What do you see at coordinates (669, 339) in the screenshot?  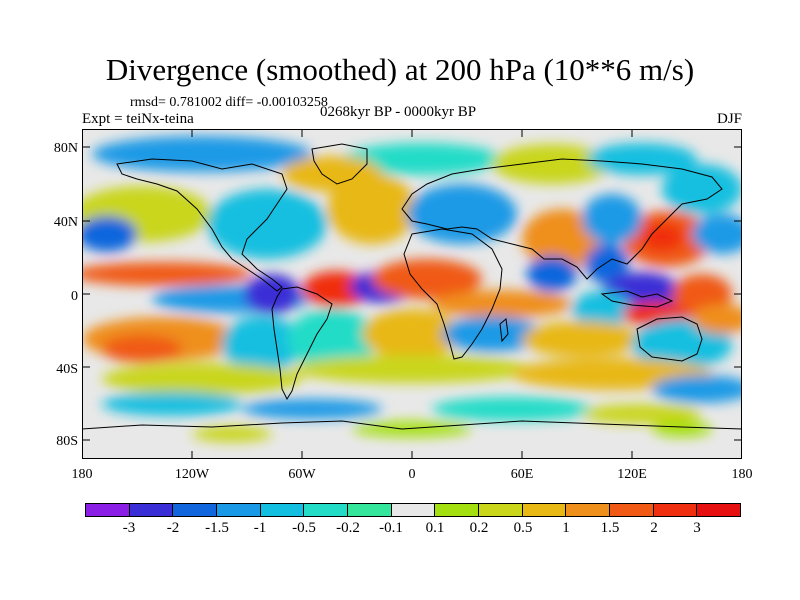 I see `coast-australia` at bounding box center [669, 339].